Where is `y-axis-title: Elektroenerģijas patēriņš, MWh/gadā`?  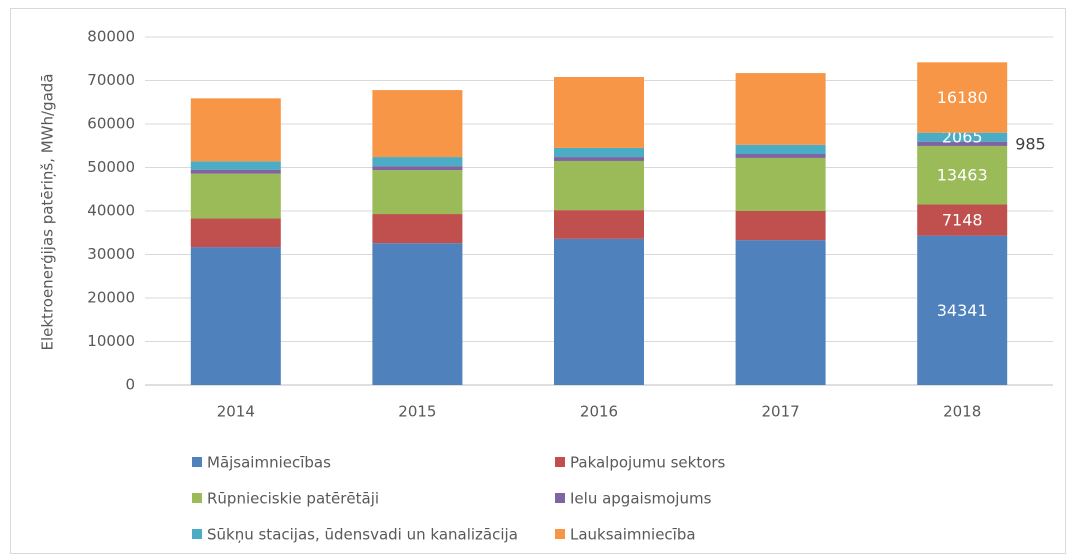 y-axis-title: Elektroenerģijas patēriņš, MWh/gadā is located at coordinates (48, 212).